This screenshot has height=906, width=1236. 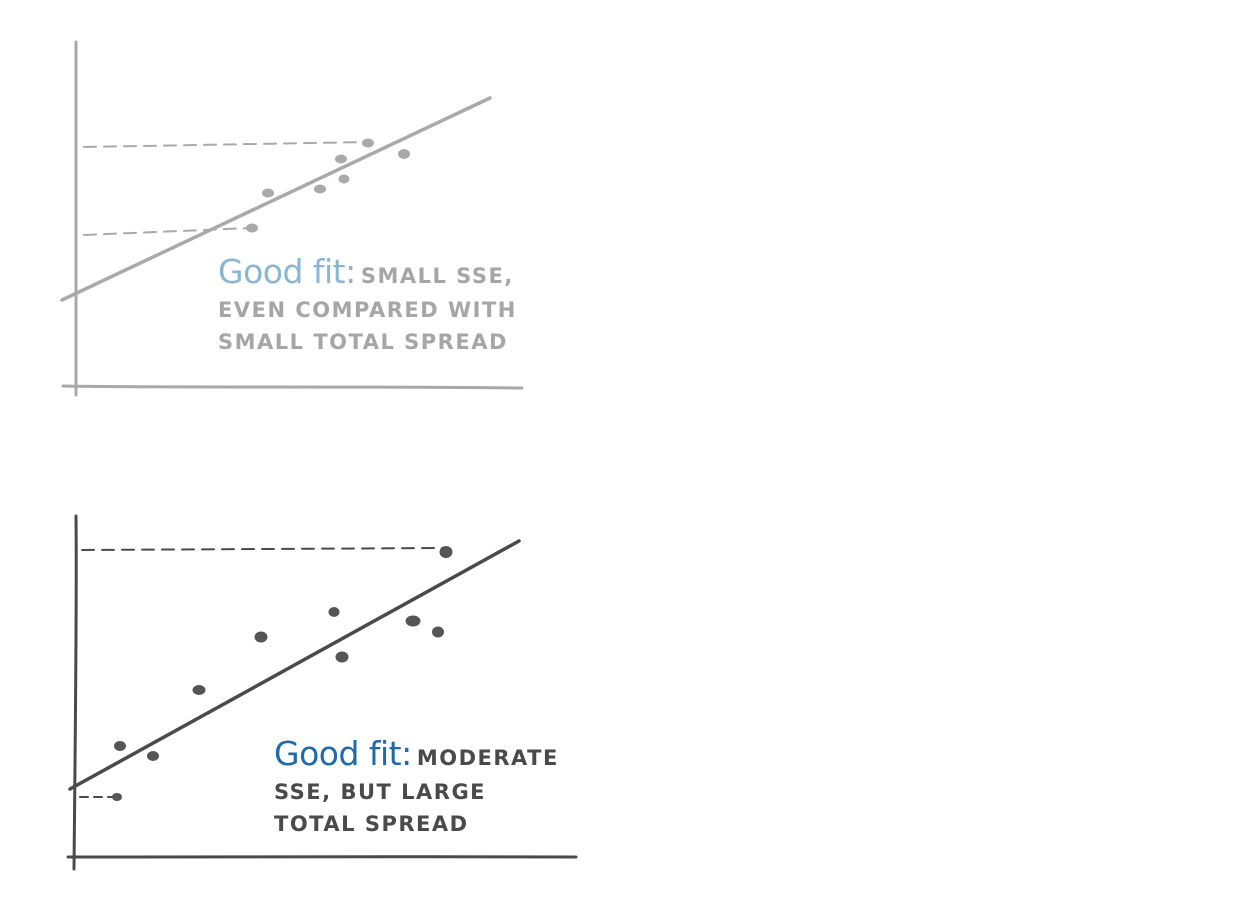 I want to click on top-caption-lead: Good fit:, so click(x=287, y=271).